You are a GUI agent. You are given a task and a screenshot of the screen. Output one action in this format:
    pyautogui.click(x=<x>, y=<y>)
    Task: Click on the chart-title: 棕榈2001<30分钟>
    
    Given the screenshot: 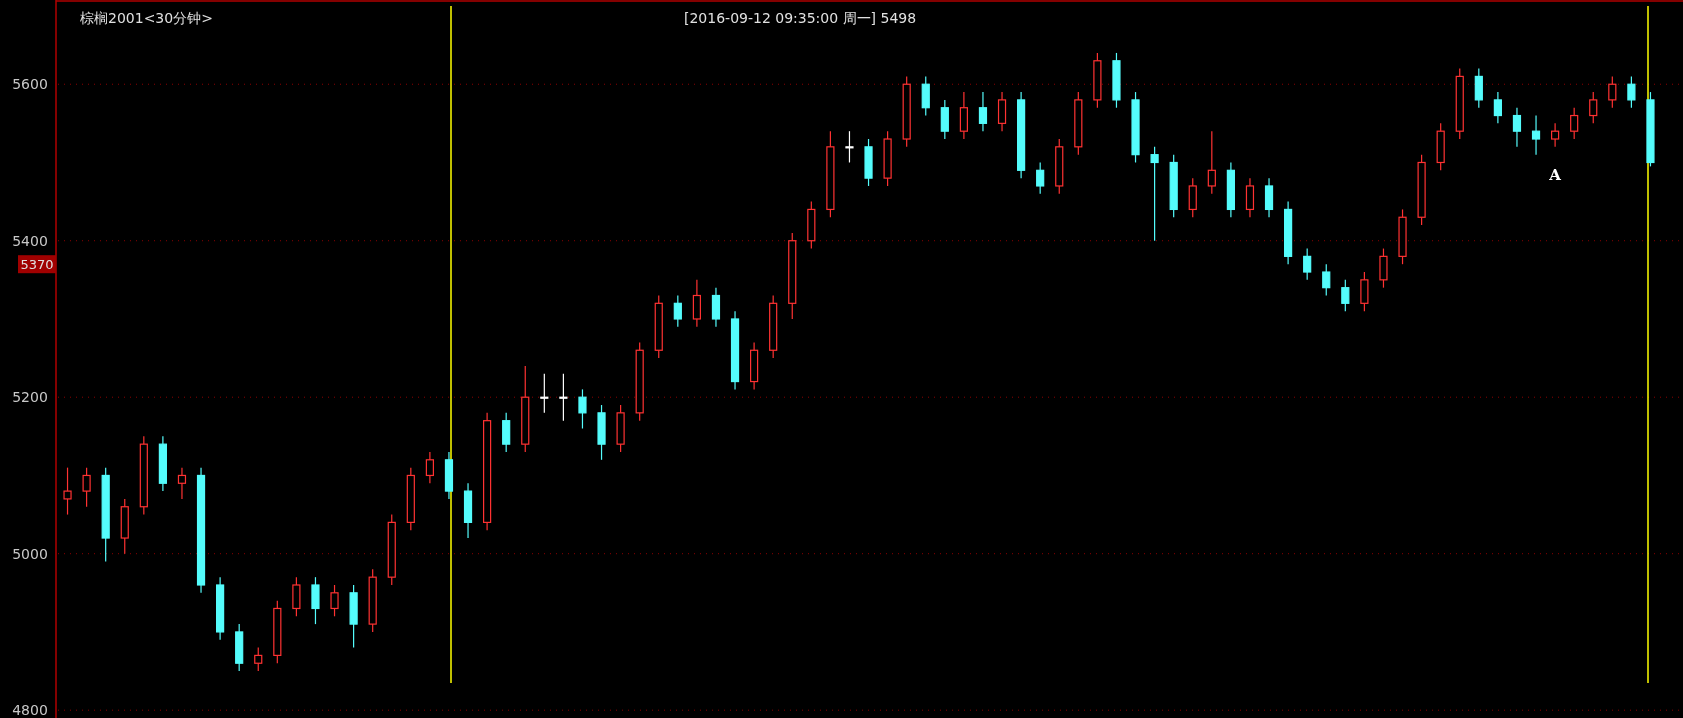 What is the action you would take?
    pyautogui.click(x=146, y=18)
    